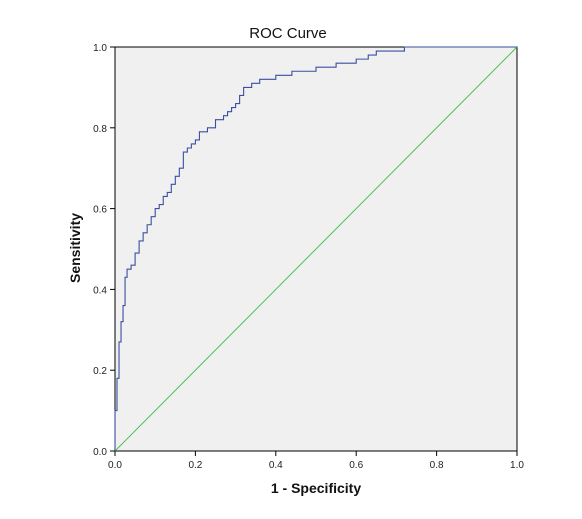  I want to click on x-tick-label: 0.2, so click(195, 465).